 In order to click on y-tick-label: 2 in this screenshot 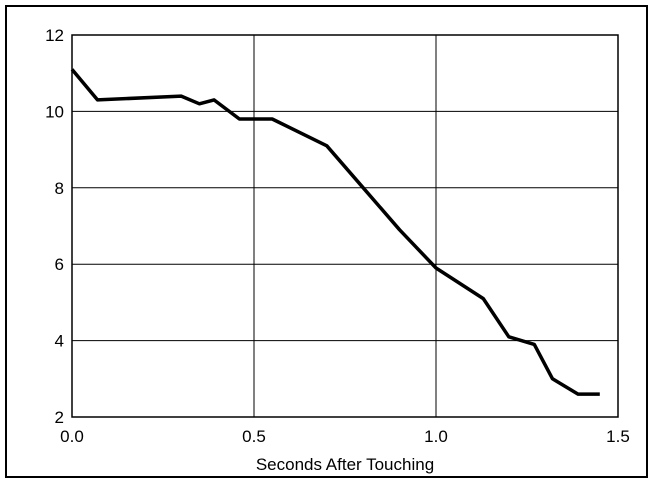, I will do `click(59, 417)`.